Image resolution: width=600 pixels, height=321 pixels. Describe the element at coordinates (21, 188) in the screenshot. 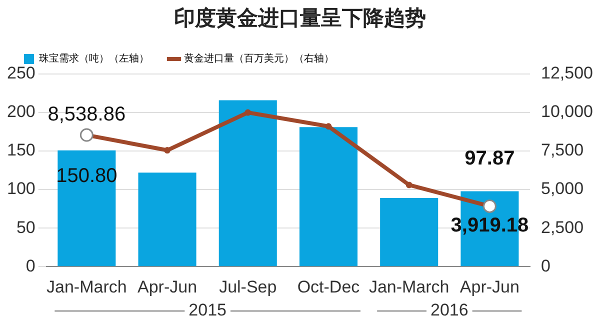

I see `y-tick-label: 100` at that location.